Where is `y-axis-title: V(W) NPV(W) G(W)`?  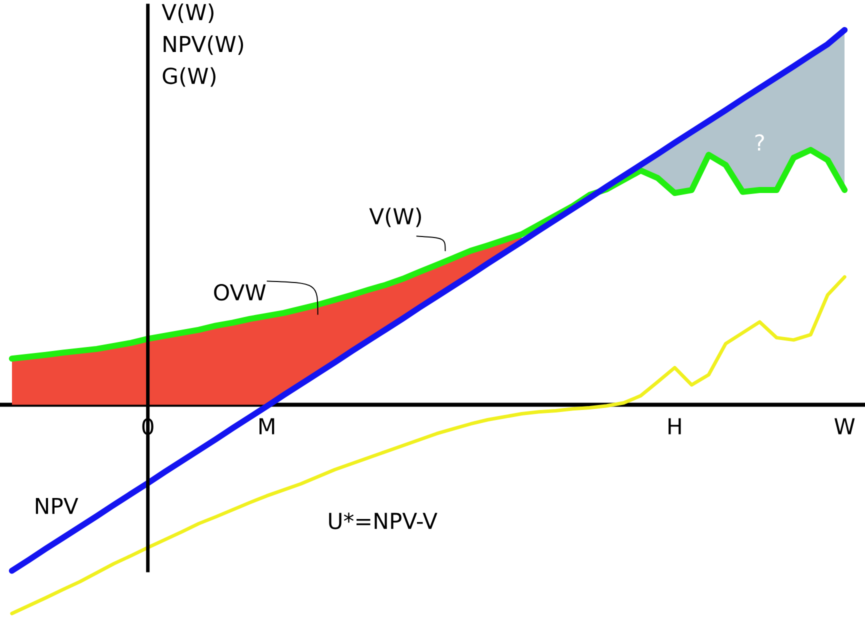
y-axis-title: V(W) NPV(W) G(W) is located at coordinates (203, 45).